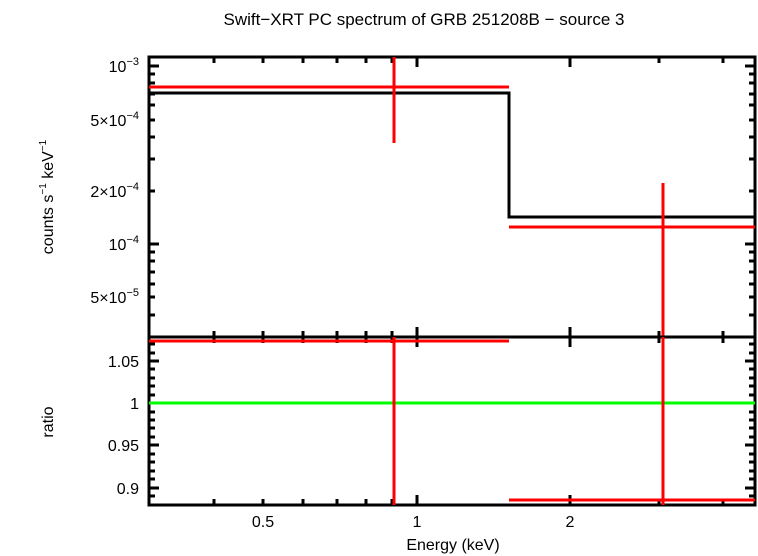 Image resolution: width=758 pixels, height=556 pixels. What do you see at coordinates (452, 545) in the screenshot?
I see `x-axis-label: Energy (keV)` at bounding box center [452, 545].